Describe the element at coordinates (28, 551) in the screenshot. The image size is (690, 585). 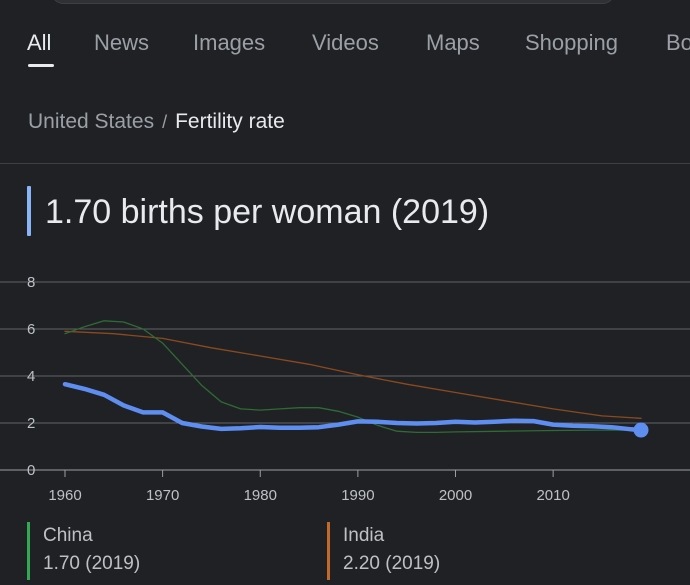
I see `legend-china-swatch` at that location.